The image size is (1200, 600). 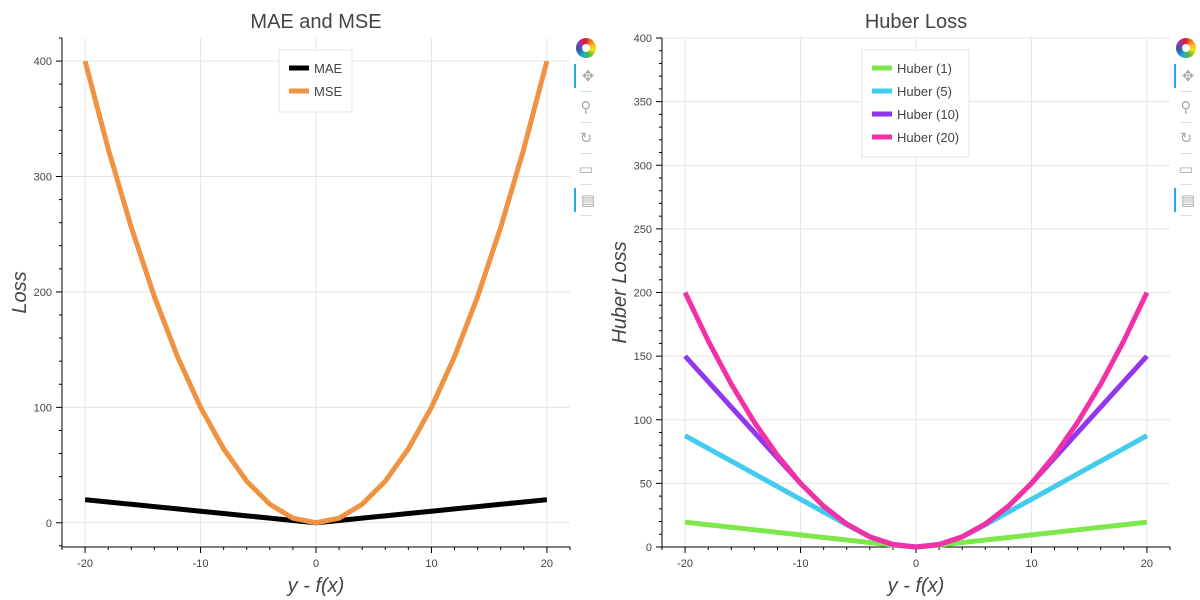 I want to click on y-tick-label: 350, so click(x=643, y=103).